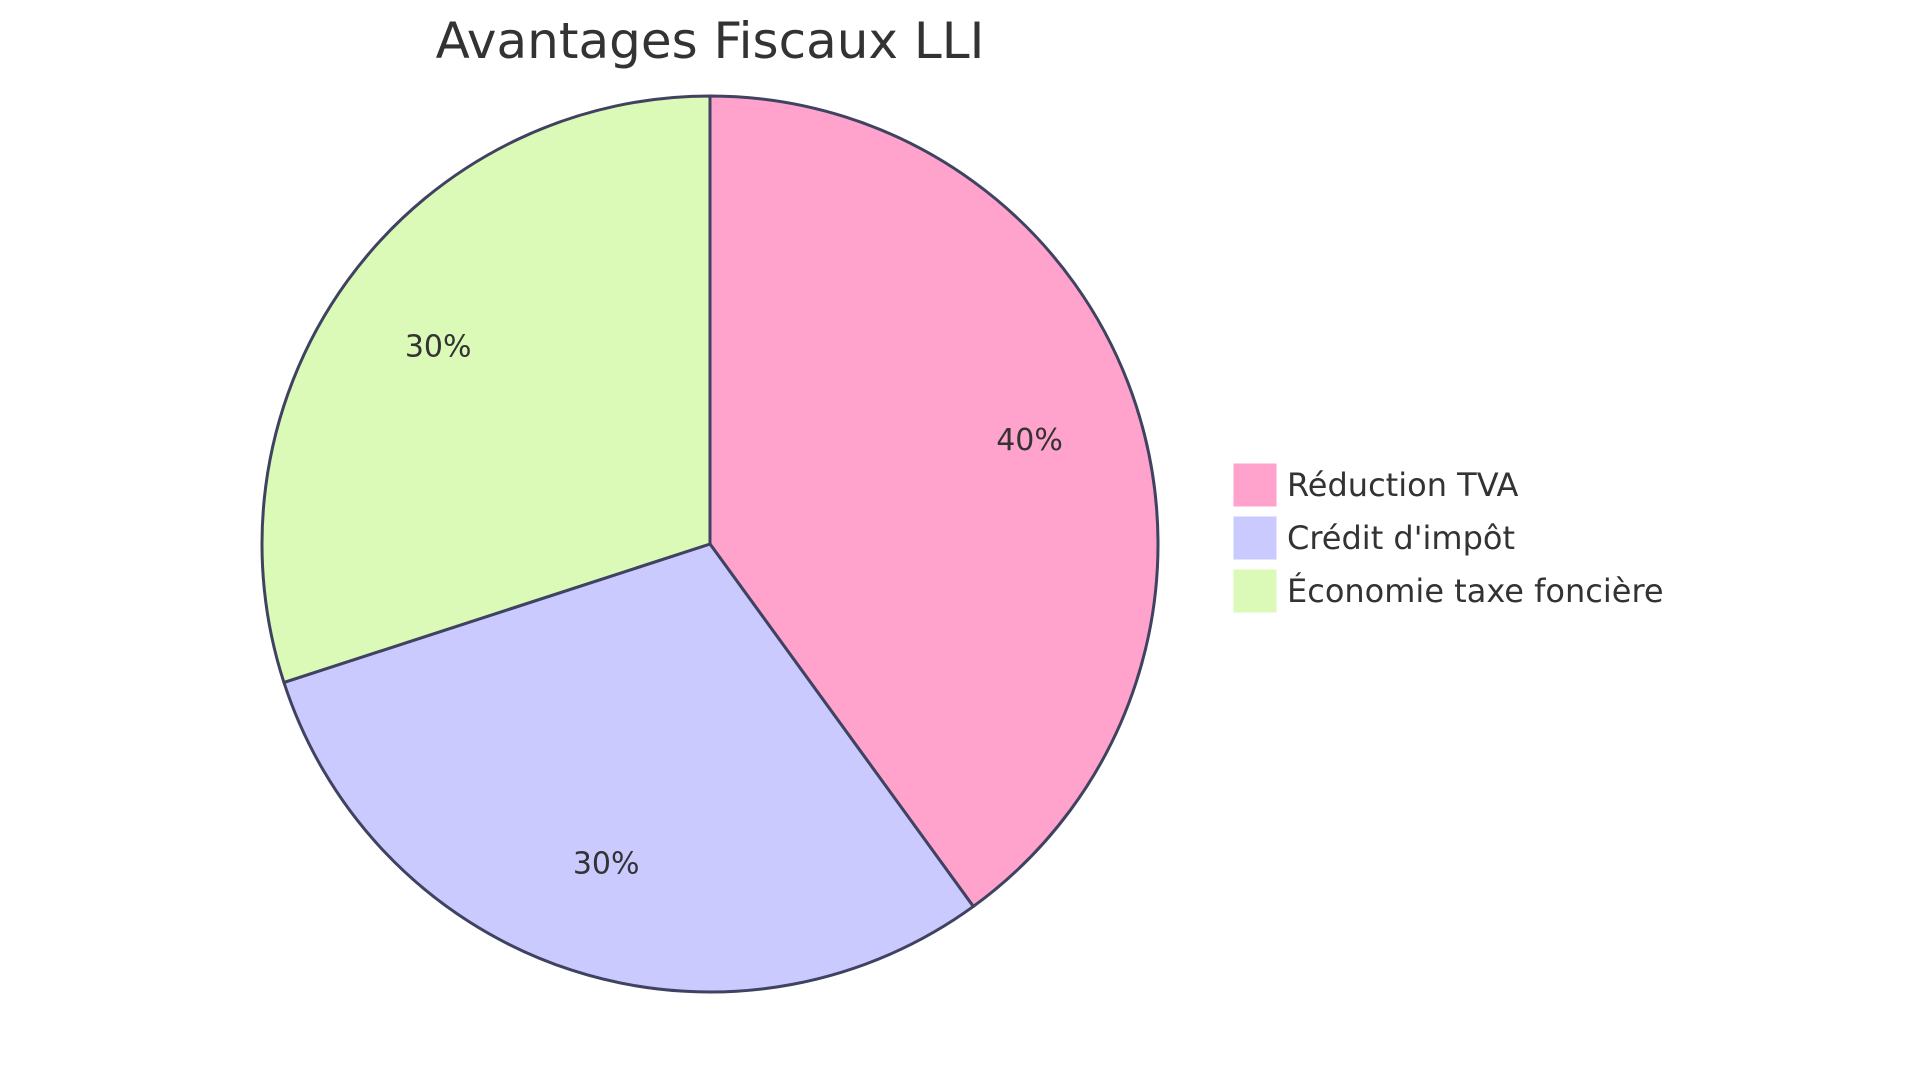 The width and height of the screenshot is (1920, 1083). What do you see at coordinates (1475, 591) in the screenshot?
I see `legend-label: Économie taxe foncière` at bounding box center [1475, 591].